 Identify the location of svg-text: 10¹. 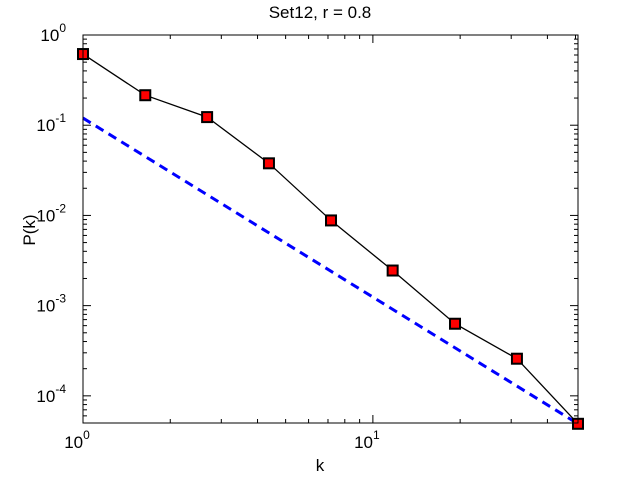
(367, 440).